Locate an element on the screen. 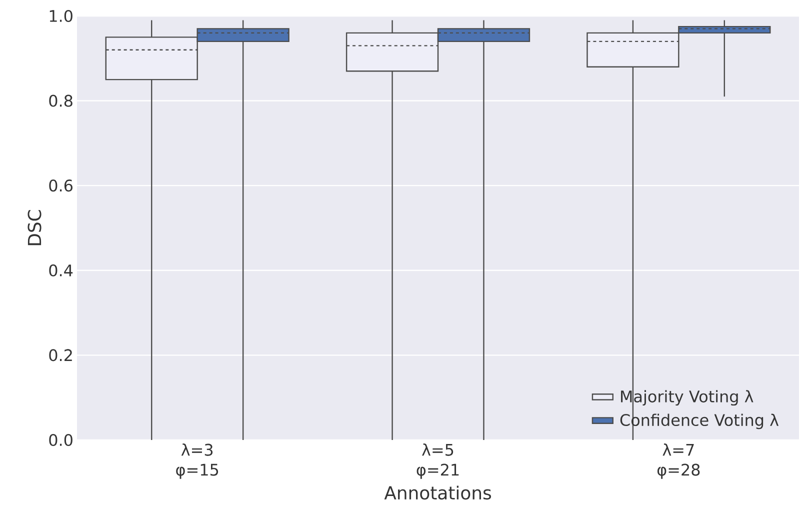 The height and width of the screenshot is (523, 803). y-tick-label: 0.4 is located at coordinates (61, 270).